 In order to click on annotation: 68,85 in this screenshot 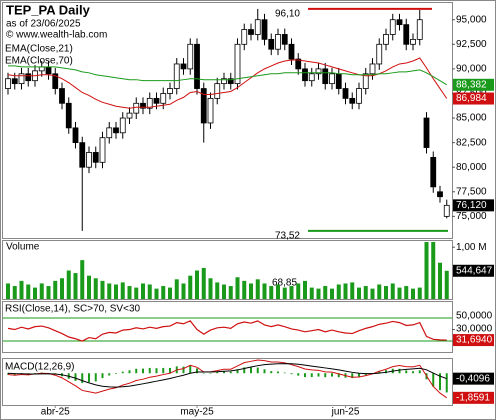, I will do `click(284, 283)`.